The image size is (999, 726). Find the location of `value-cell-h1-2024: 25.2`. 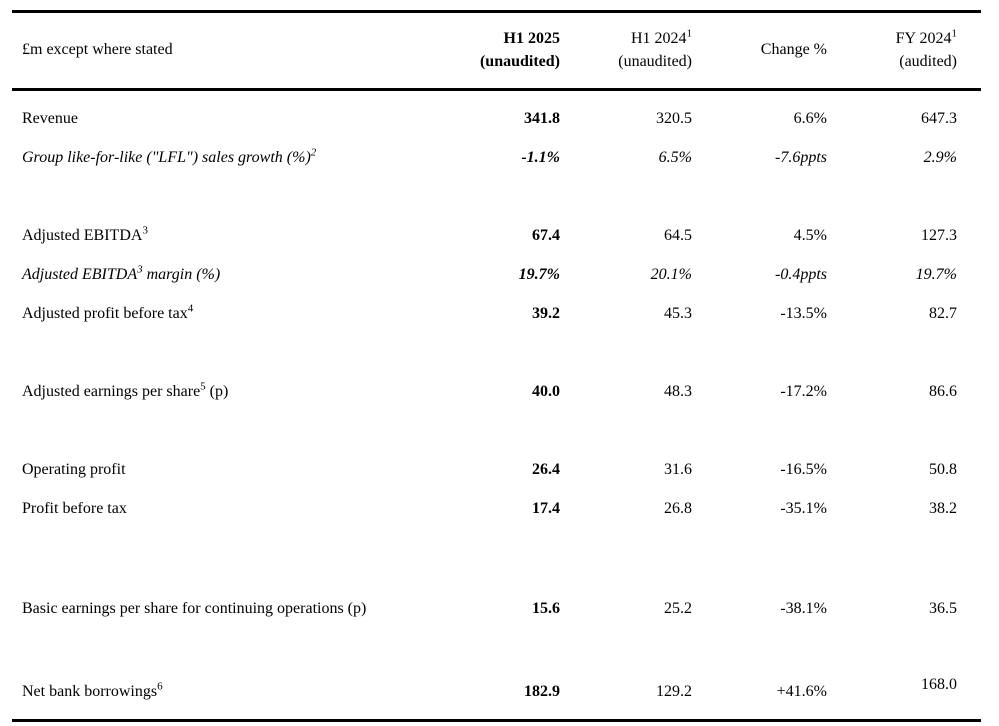

value-cell-h1-2024: 25.2 is located at coordinates (678, 608).